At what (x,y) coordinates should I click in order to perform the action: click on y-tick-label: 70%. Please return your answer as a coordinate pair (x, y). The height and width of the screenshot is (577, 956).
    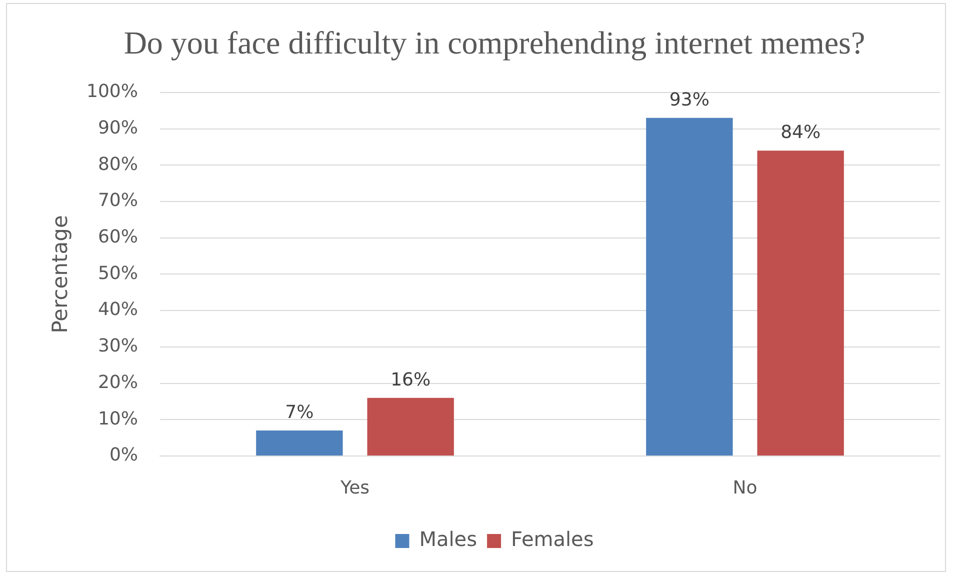
    Looking at the image, I should click on (118, 201).